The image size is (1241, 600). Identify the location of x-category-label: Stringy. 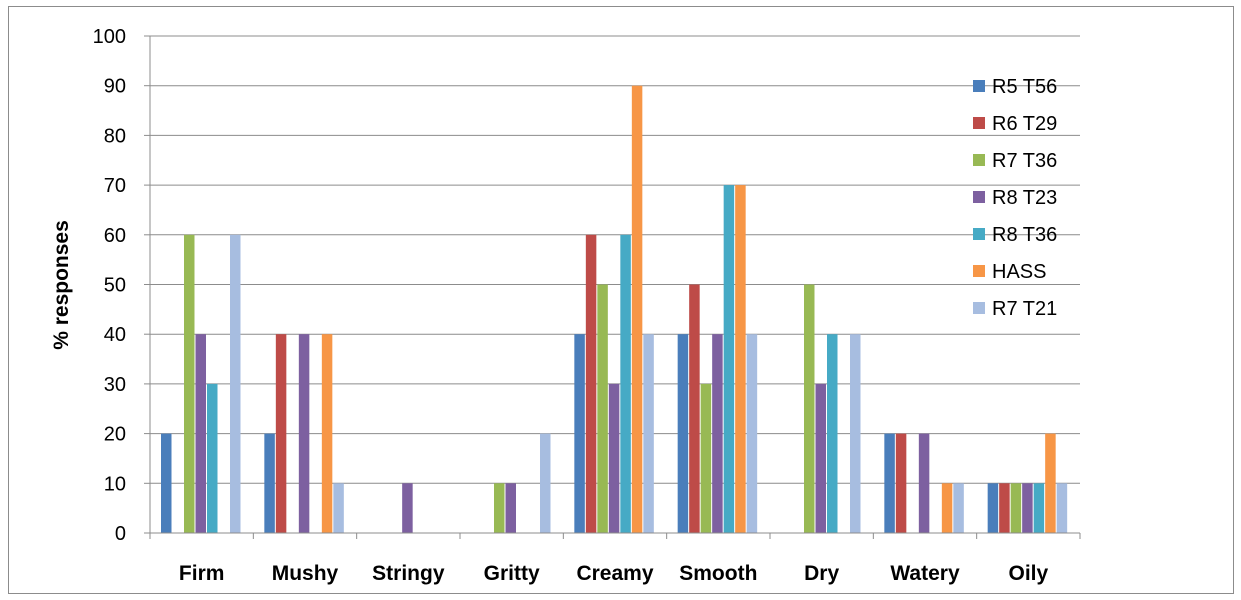
(408, 573).